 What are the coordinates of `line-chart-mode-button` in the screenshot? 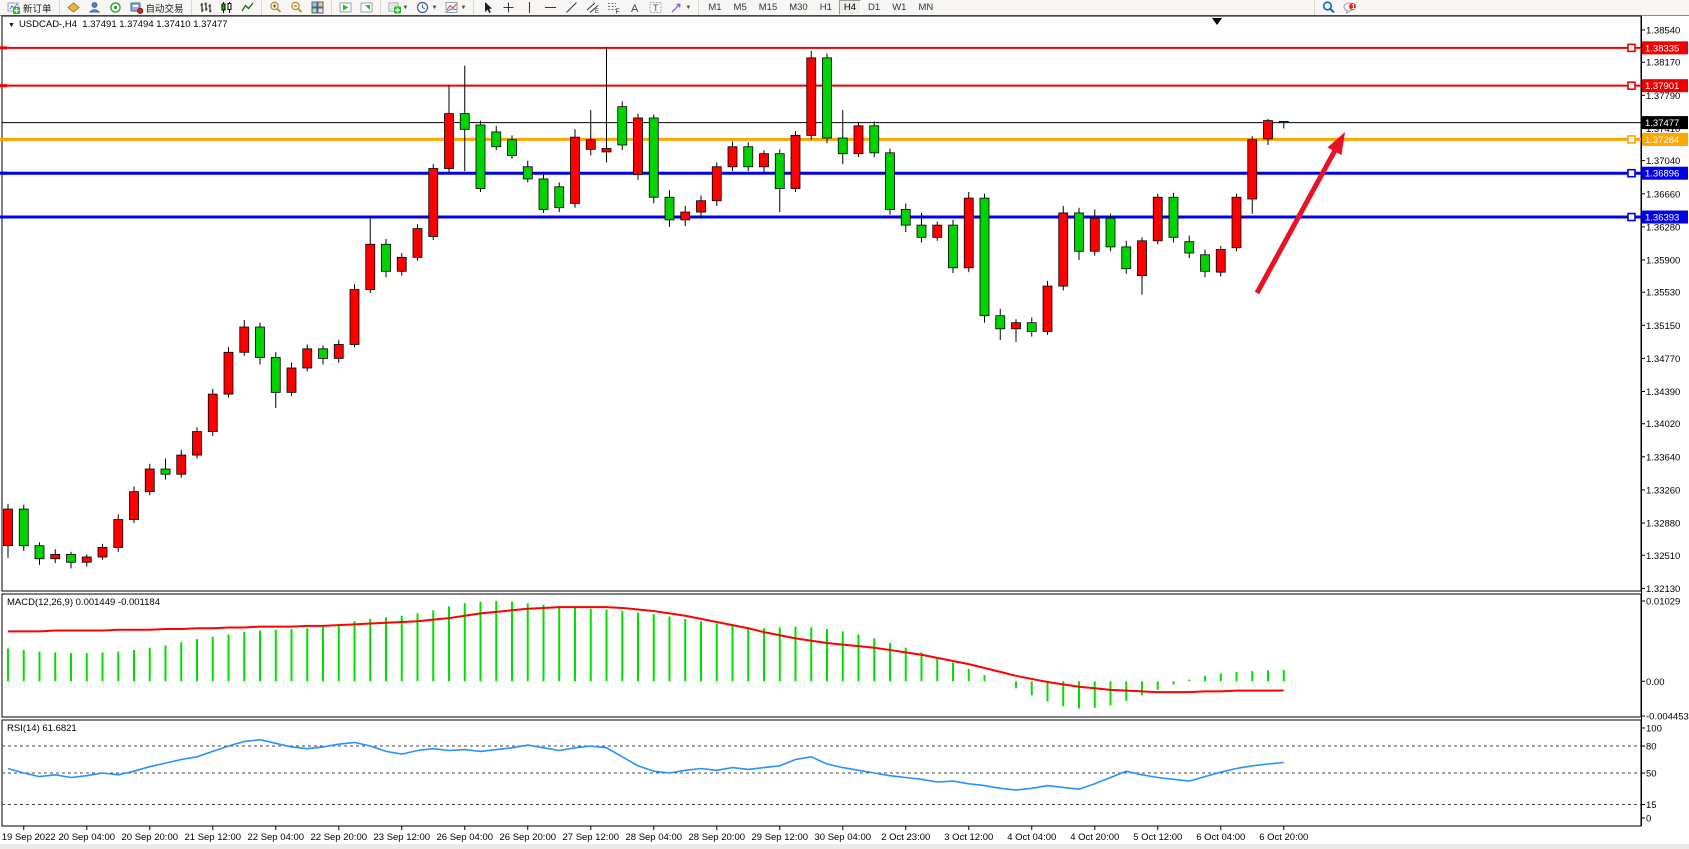 It's located at (247, 7).